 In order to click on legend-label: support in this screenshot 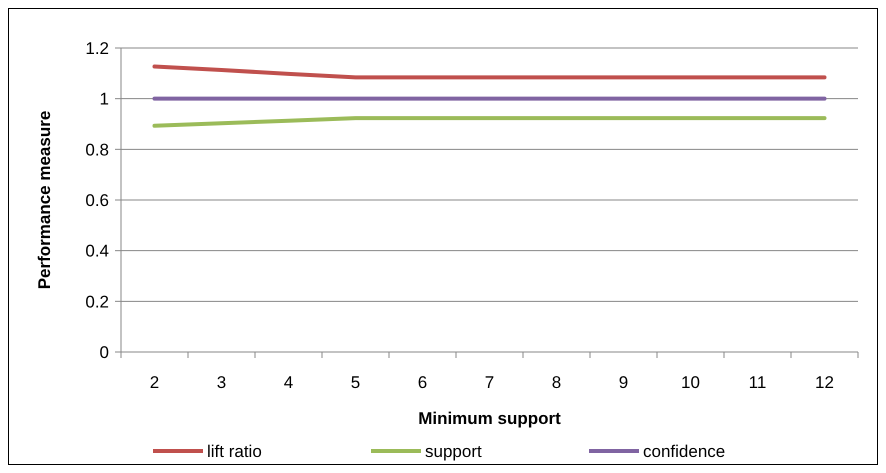, I will do `click(453, 451)`.